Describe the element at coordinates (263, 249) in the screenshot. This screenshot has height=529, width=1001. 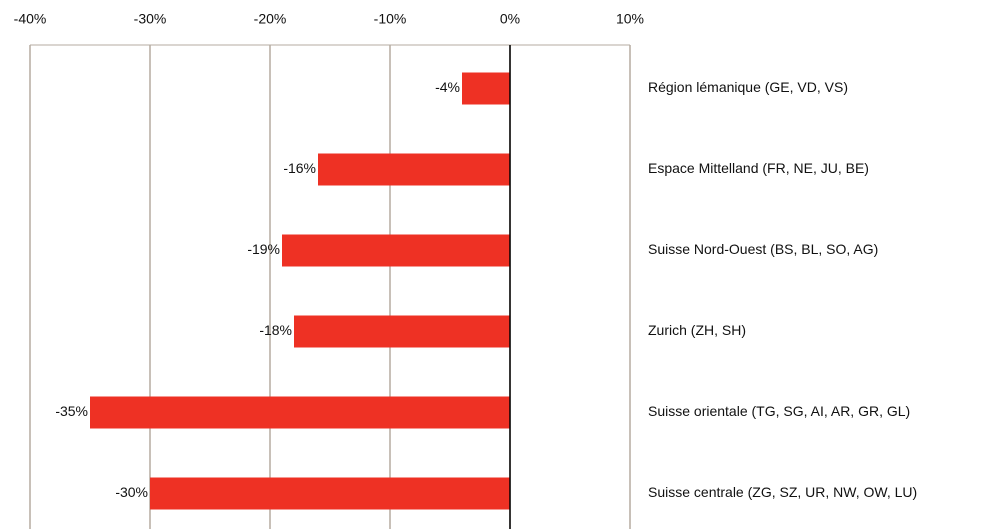
I see `value-label: -19%` at that location.